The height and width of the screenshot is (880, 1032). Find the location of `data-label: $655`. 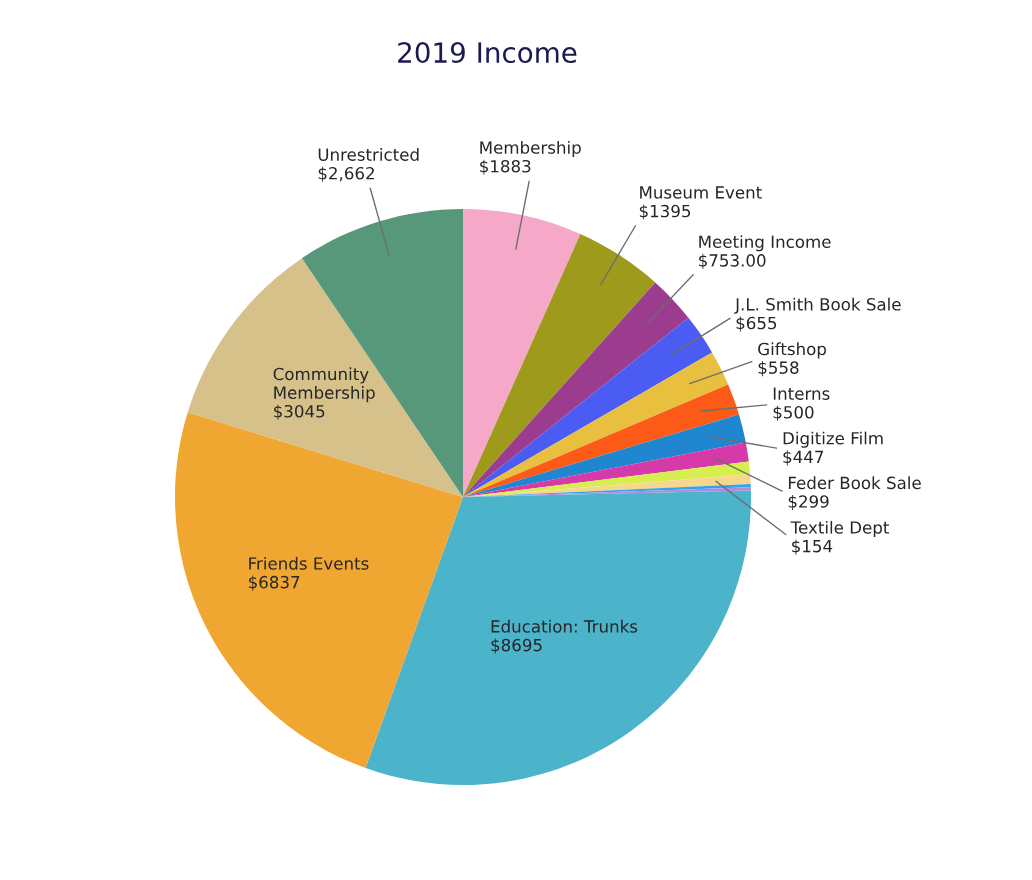

data-label: $655 is located at coordinates (756, 324).